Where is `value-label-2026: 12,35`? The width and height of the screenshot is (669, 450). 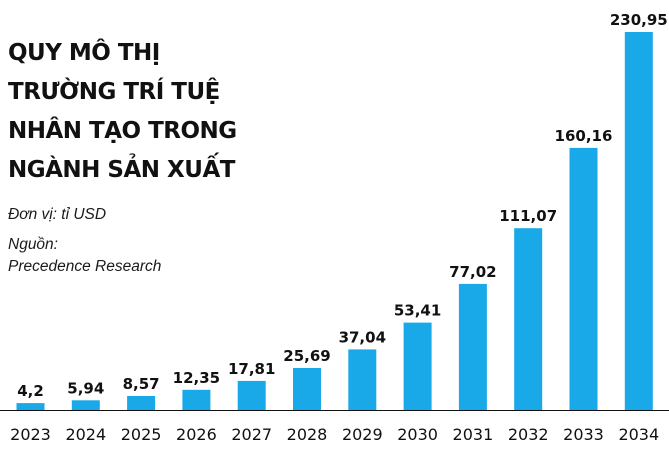
value-label-2026: 12,35 is located at coordinates (196, 378).